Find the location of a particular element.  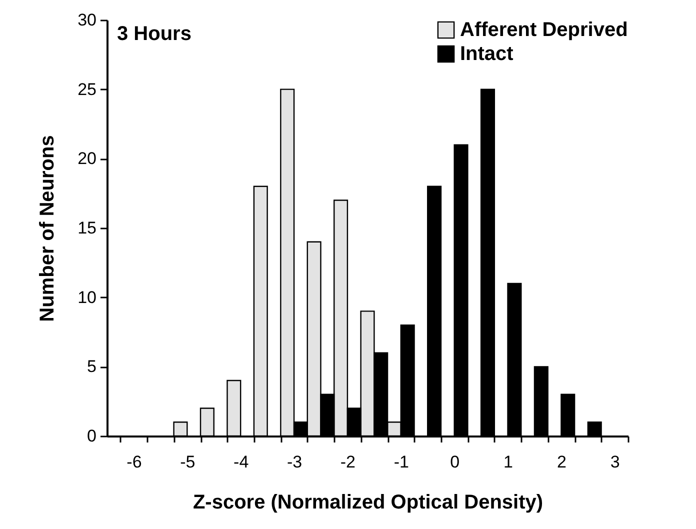

x-tick-label: 2 is located at coordinates (561, 462).